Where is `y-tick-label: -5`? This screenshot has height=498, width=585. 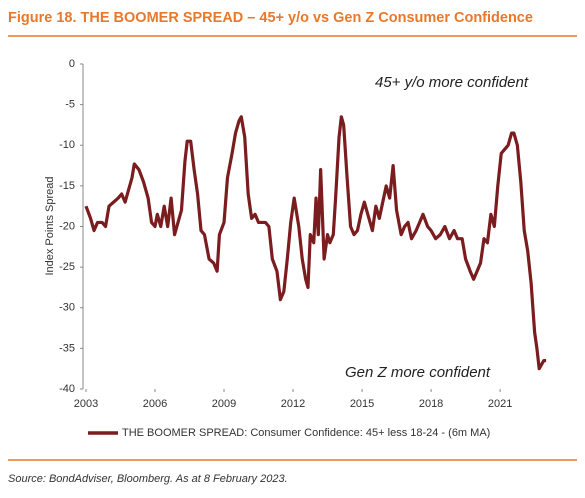
y-tick-label: -5 is located at coordinates (70, 105).